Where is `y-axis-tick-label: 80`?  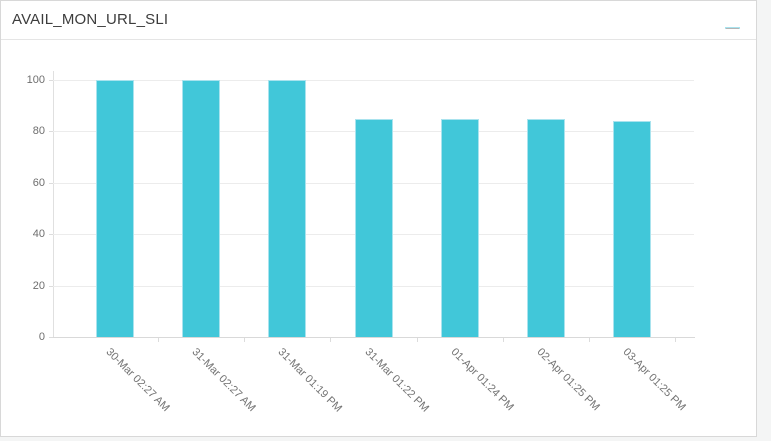
y-axis-tick-label: 80 is located at coordinates (38, 131).